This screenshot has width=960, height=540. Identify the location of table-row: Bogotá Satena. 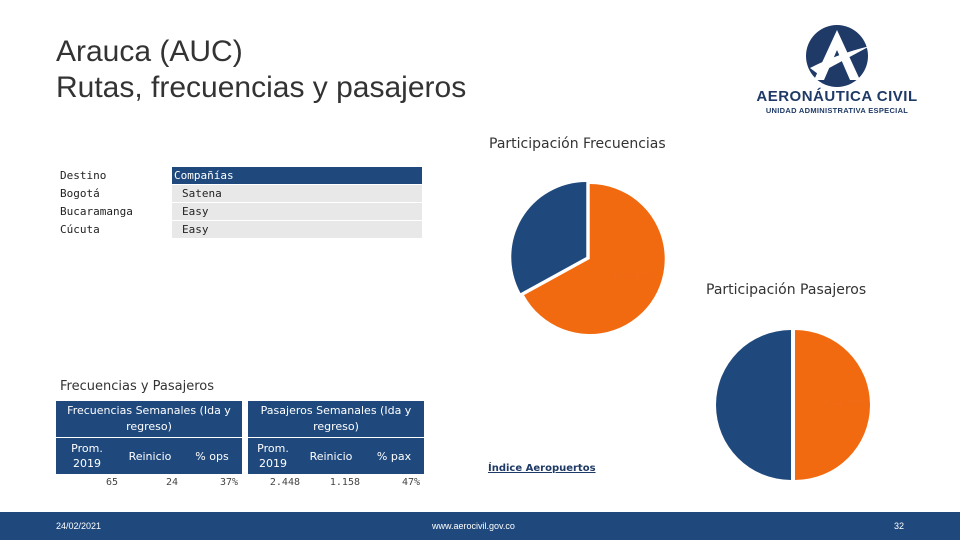
(239, 193).